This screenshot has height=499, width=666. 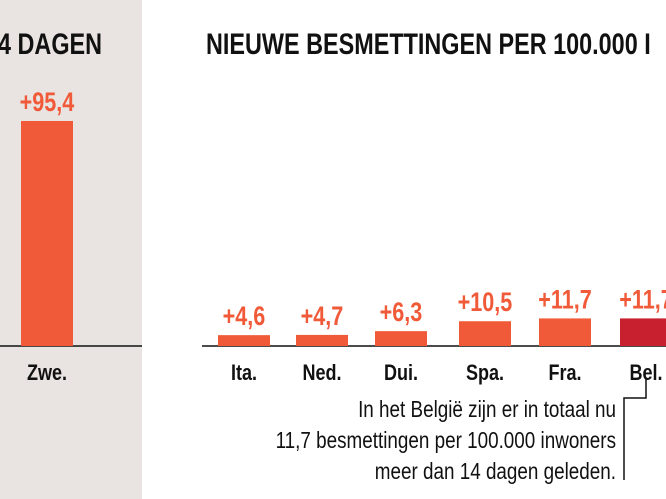 What do you see at coordinates (485, 373) in the screenshot?
I see `category-label-spa: Spa.` at bounding box center [485, 373].